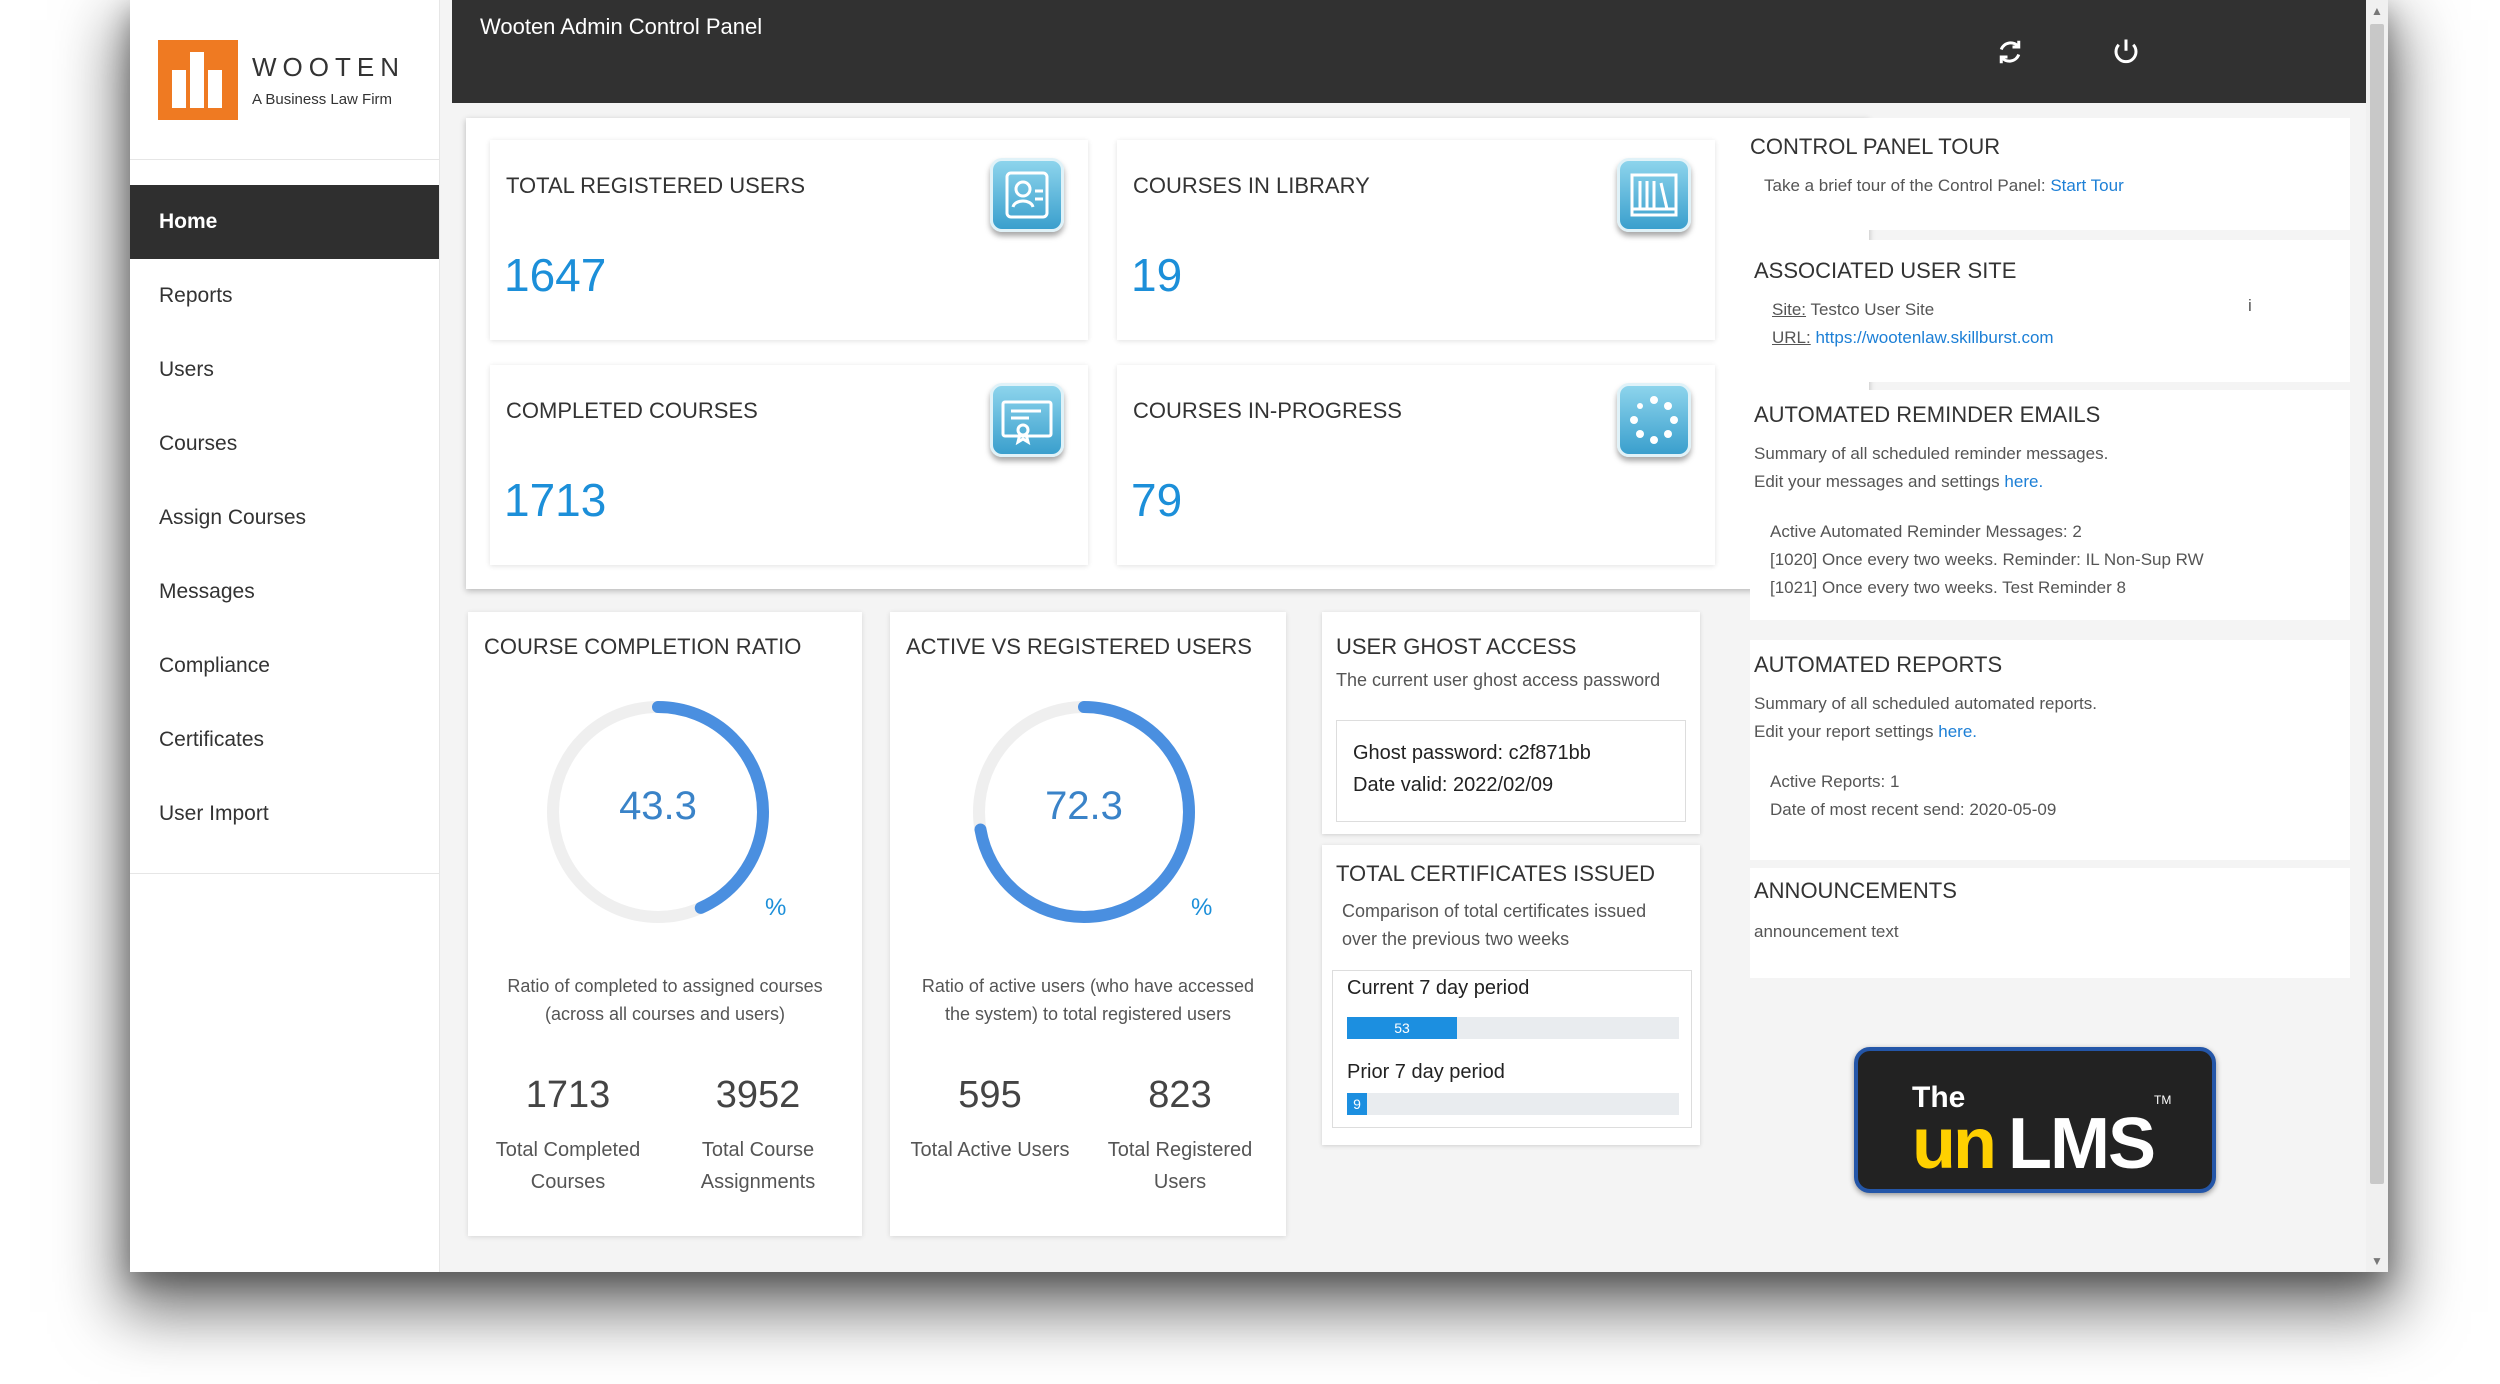  Describe the element at coordinates (2377, 11) in the screenshot. I see `scroll-up-icon: ▲` at that location.